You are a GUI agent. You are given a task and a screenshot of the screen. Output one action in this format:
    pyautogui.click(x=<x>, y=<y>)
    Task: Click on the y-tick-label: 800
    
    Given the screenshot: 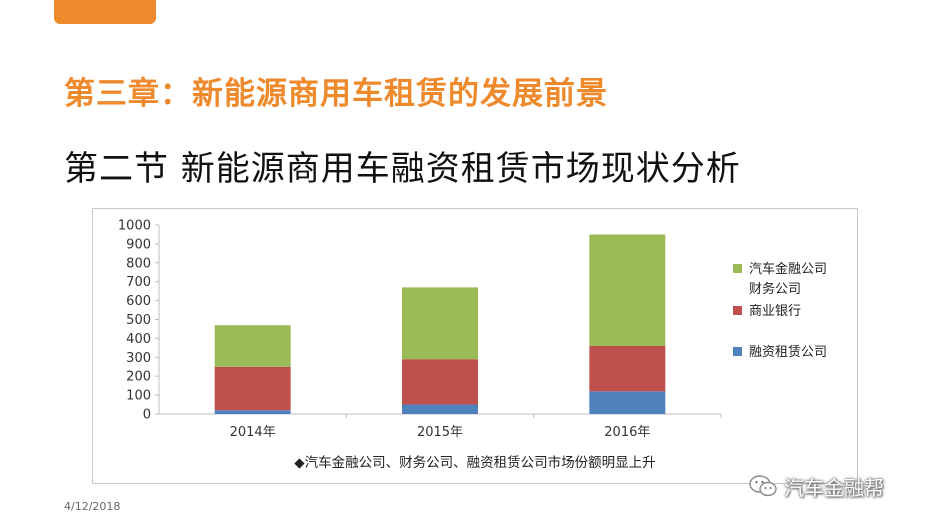 What is the action you would take?
    pyautogui.click(x=138, y=263)
    